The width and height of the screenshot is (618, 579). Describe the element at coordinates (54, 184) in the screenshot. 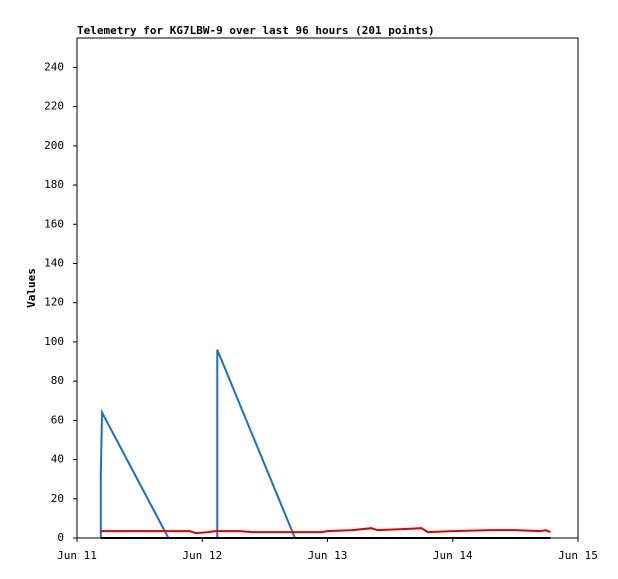

I see `y-tick-label: 180` at that location.